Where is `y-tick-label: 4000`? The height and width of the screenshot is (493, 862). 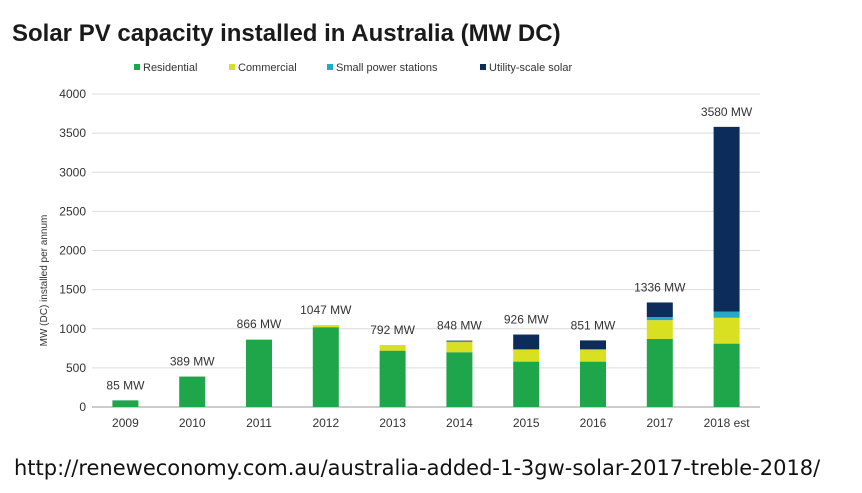 y-tick-label: 4000 is located at coordinates (72, 94).